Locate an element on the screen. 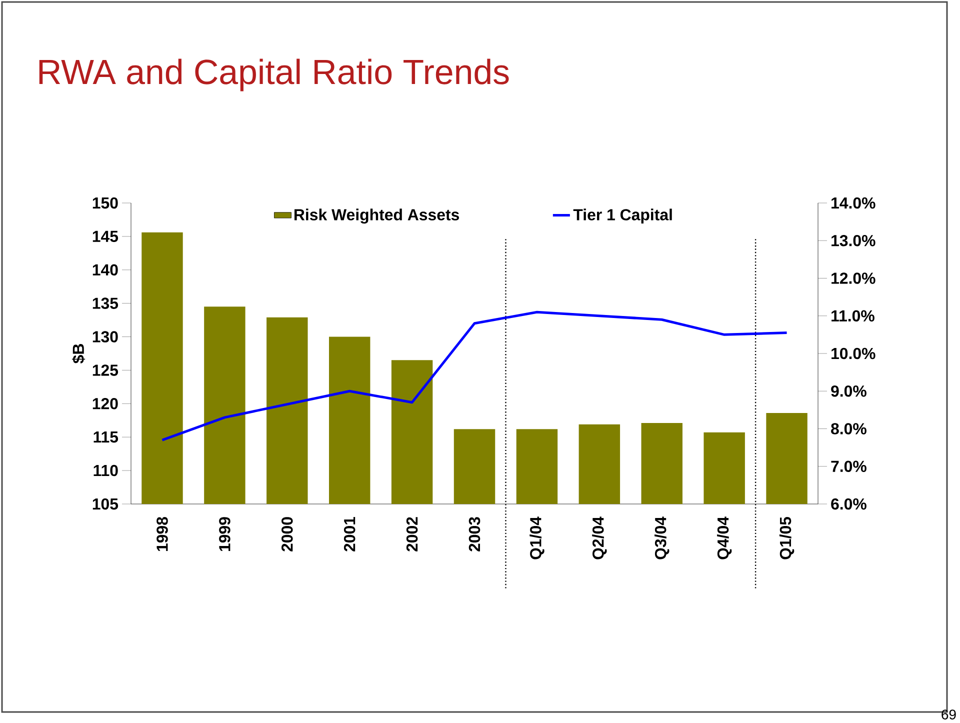  y2-tick-label: 7.0% is located at coordinates (848, 466).